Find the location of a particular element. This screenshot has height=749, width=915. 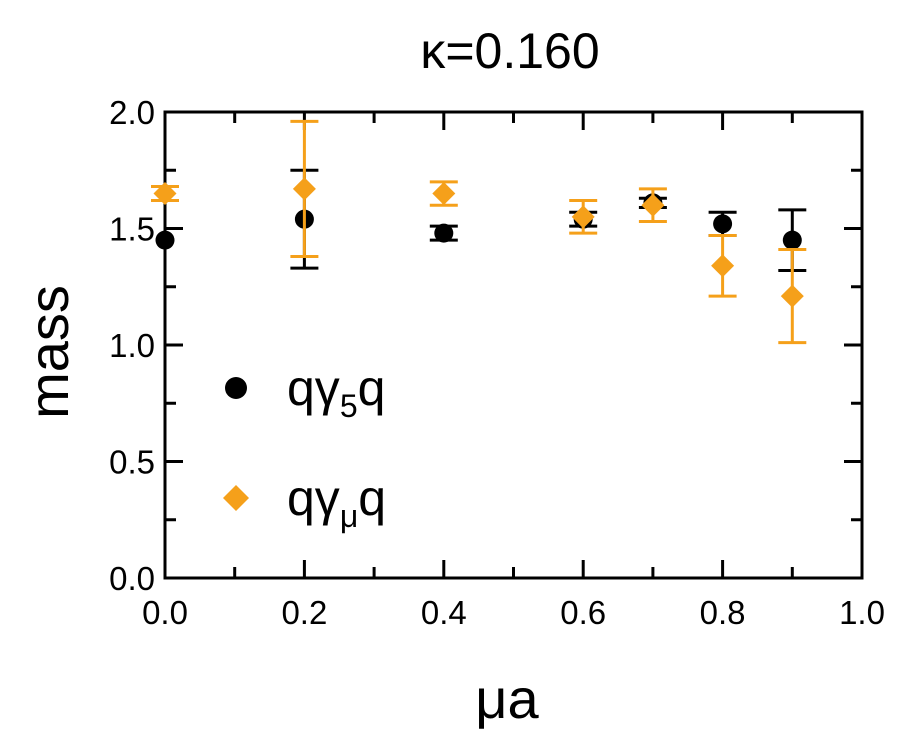

y-tick-label: 0.5 is located at coordinates (132, 462).